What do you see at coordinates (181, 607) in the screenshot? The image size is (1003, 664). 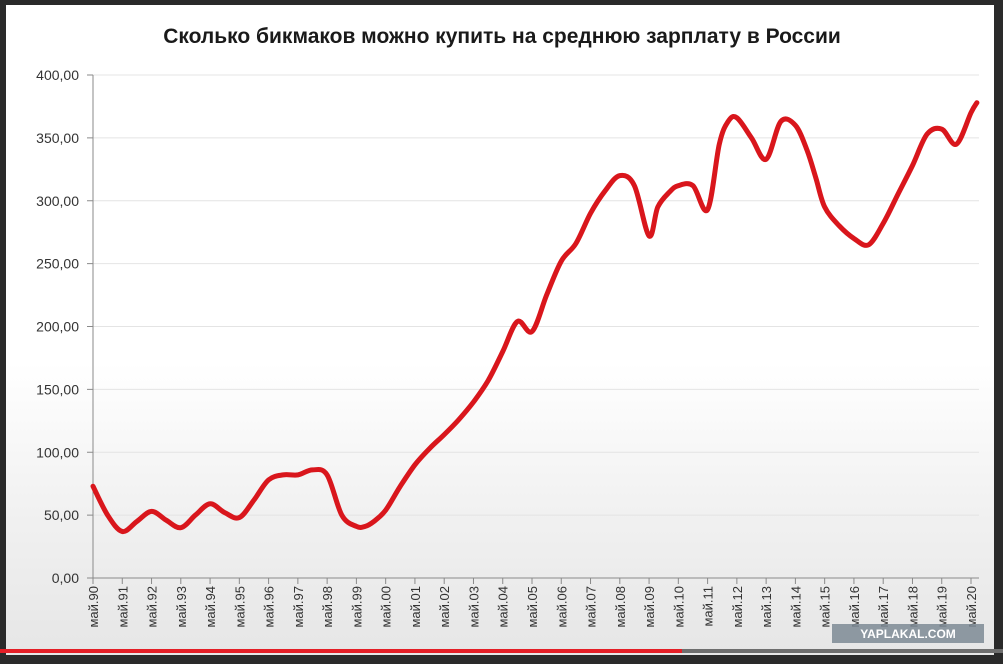 I see `x-tick-label: май.93` at bounding box center [181, 607].